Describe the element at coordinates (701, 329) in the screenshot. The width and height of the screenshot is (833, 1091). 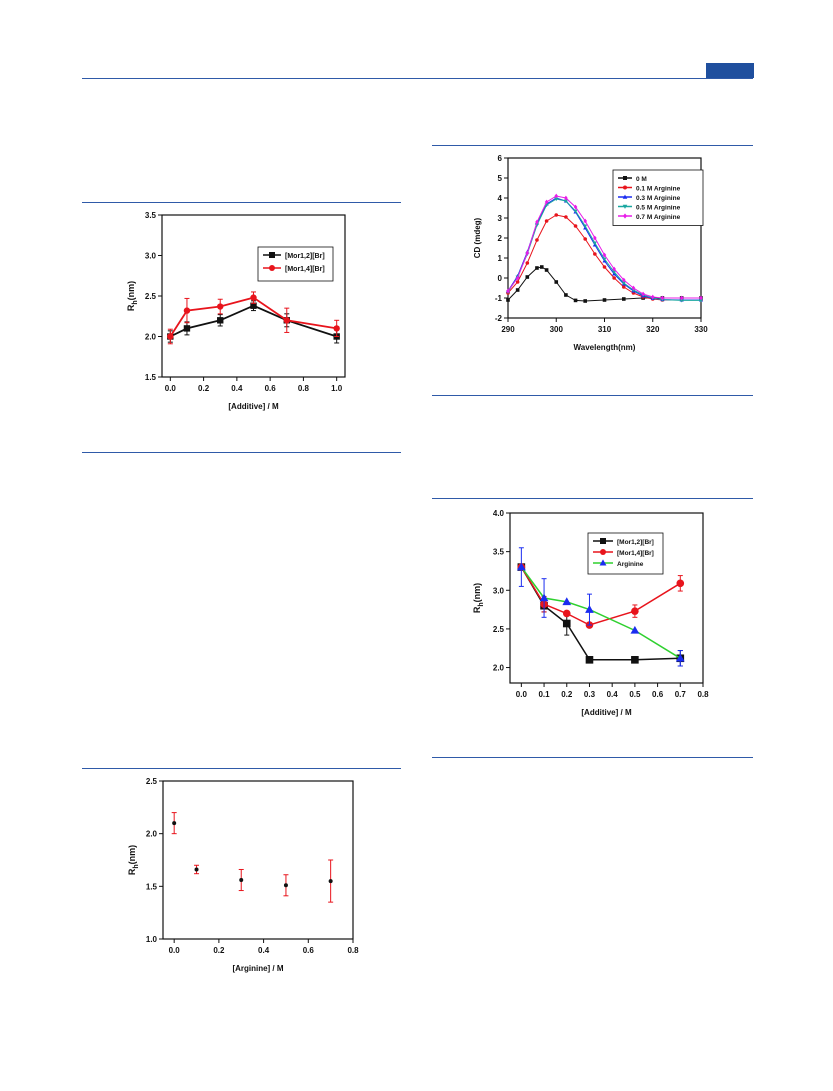
I see `x-tick-label: 330` at that location.